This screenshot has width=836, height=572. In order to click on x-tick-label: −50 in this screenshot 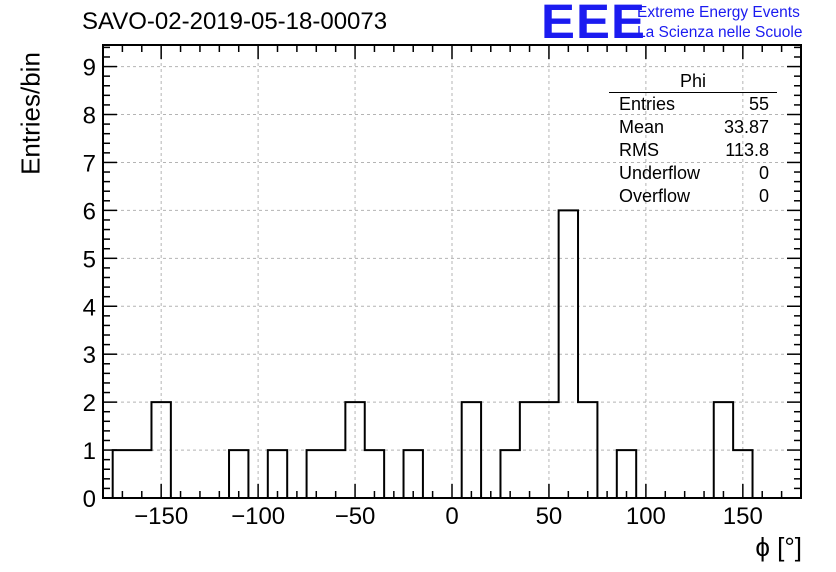, I will do `click(355, 516)`.